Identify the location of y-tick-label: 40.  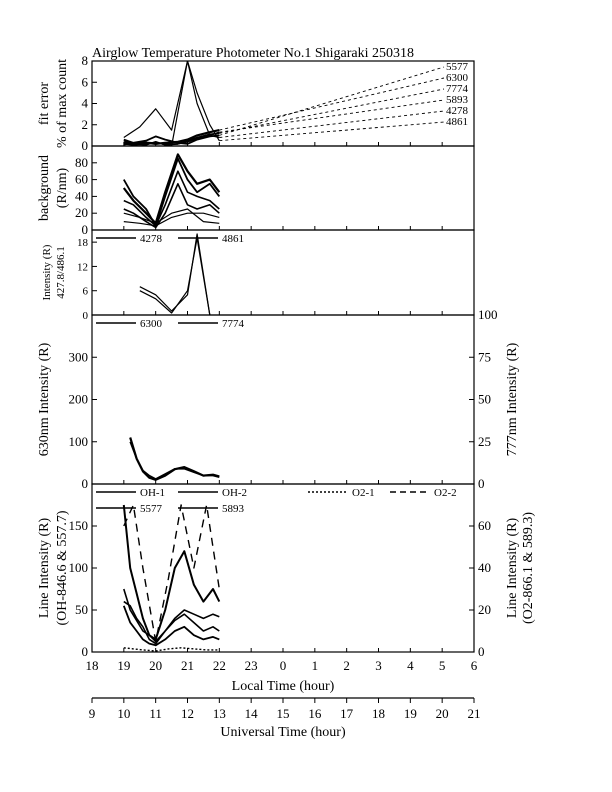
(81, 195).